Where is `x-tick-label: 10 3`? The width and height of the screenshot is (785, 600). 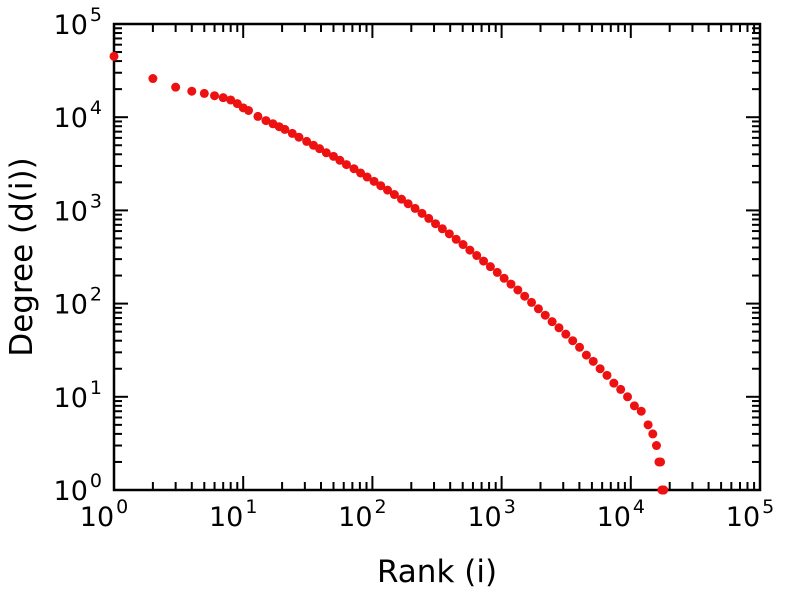 x-tick-label: 10 3 is located at coordinates (491, 514).